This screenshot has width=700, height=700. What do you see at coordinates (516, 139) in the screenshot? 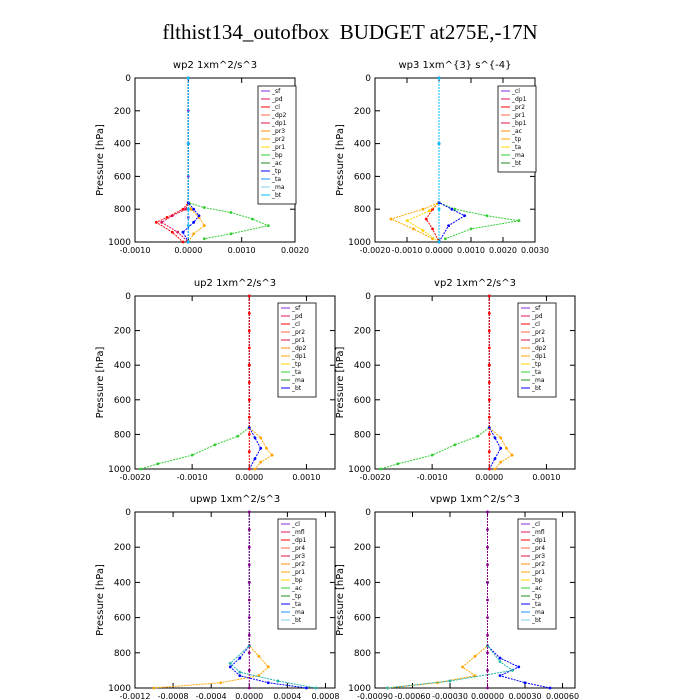
I see `legend-label: _tp` at bounding box center [516, 139].